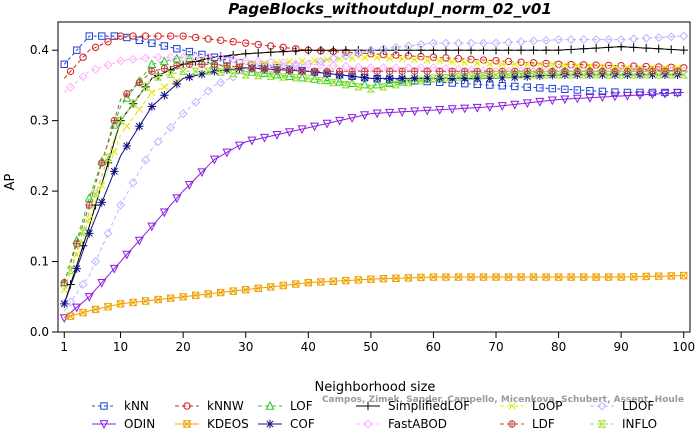  I want to click on legend-label-loop: LoOP, so click(547, 406).